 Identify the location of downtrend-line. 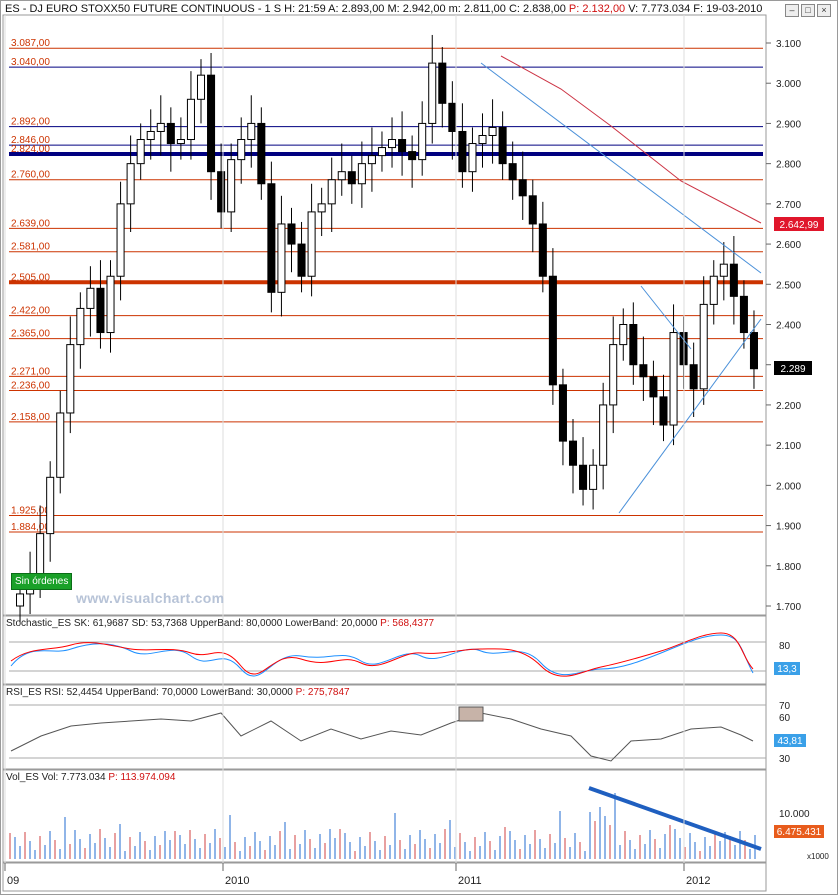
(621, 168).